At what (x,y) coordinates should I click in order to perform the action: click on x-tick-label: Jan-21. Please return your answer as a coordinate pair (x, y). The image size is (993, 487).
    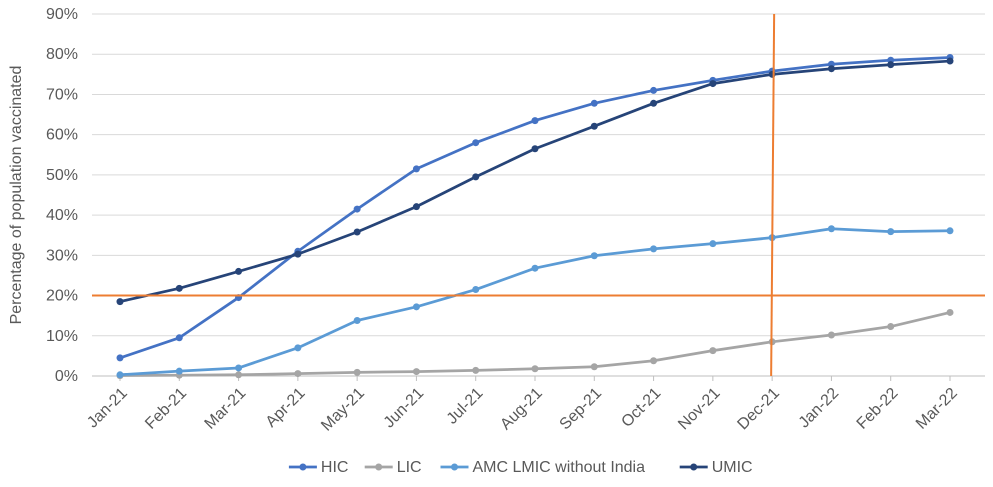
    Looking at the image, I should click on (107, 408).